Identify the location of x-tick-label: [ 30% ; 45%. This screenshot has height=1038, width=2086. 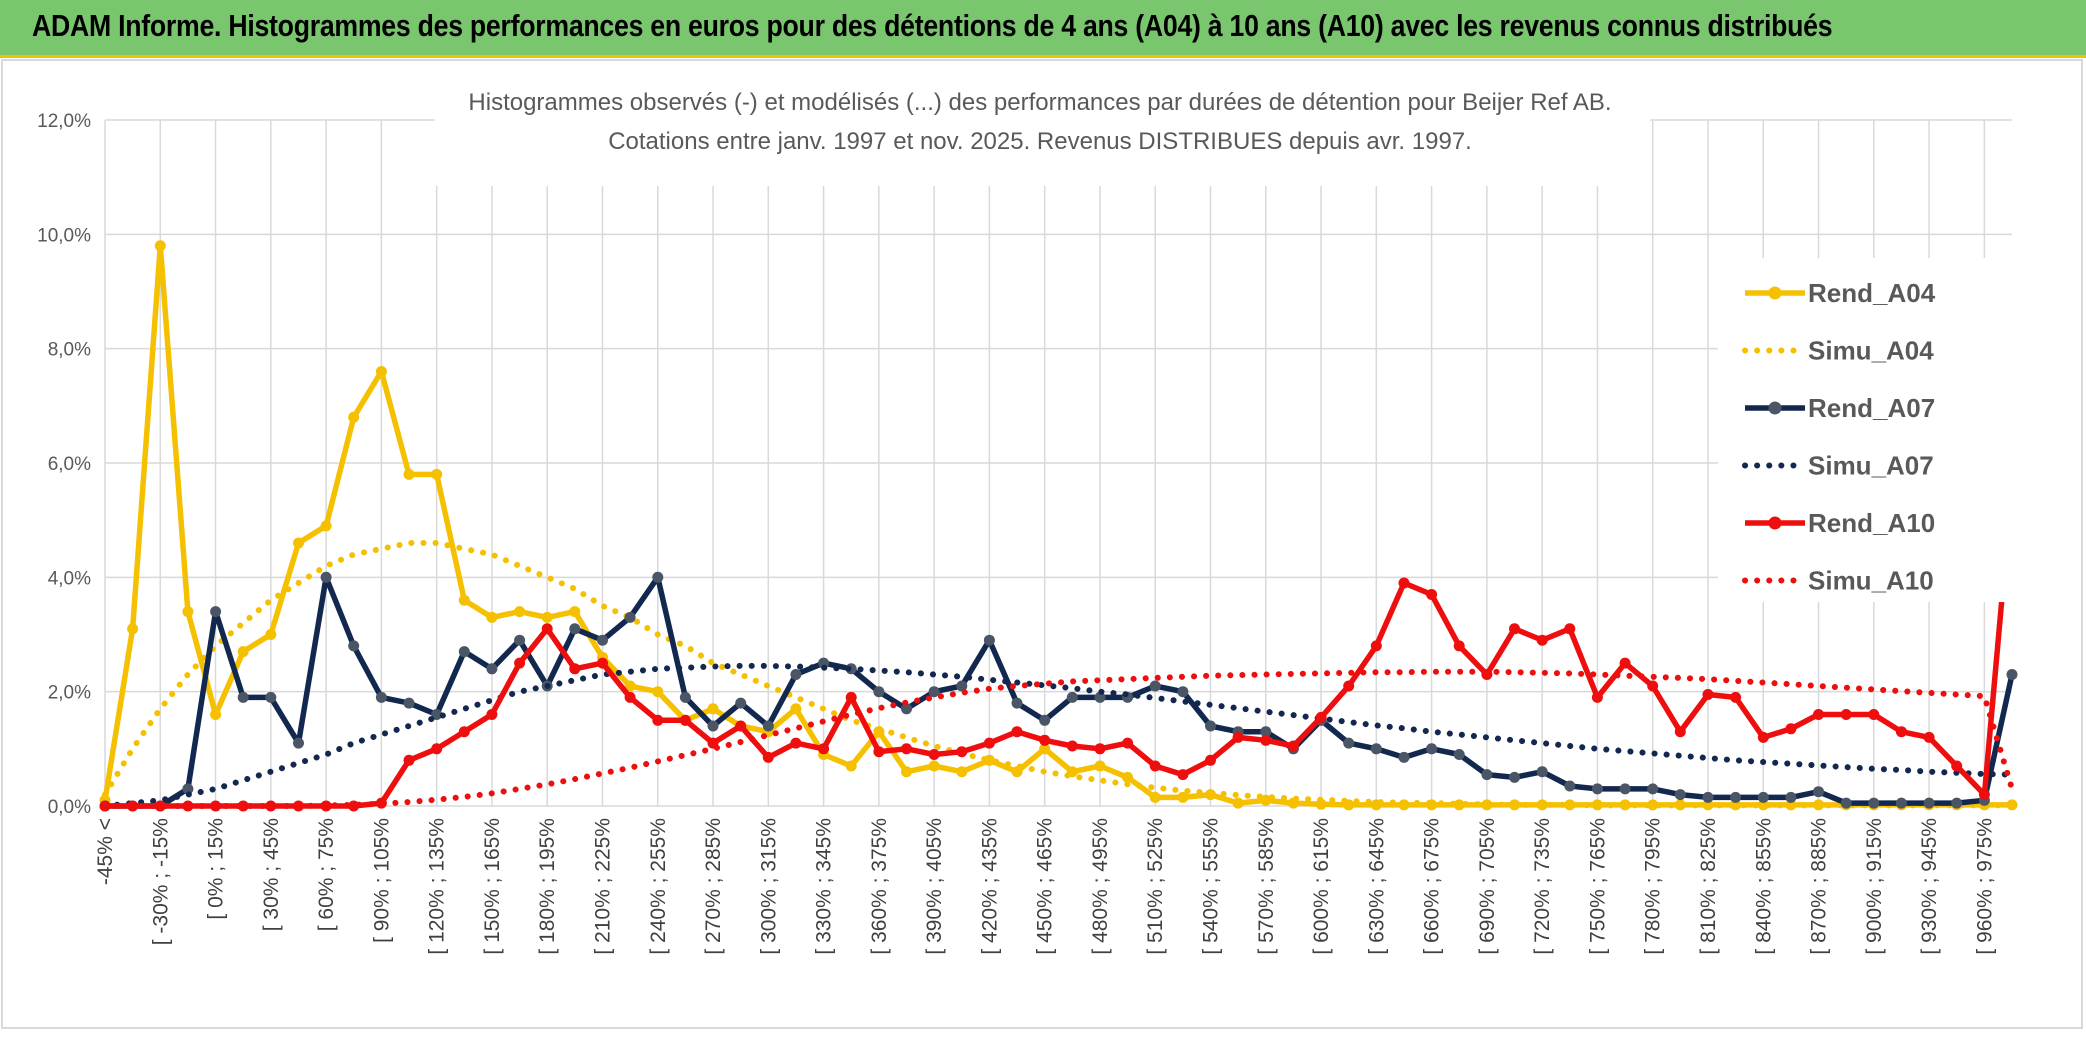
(271, 874).